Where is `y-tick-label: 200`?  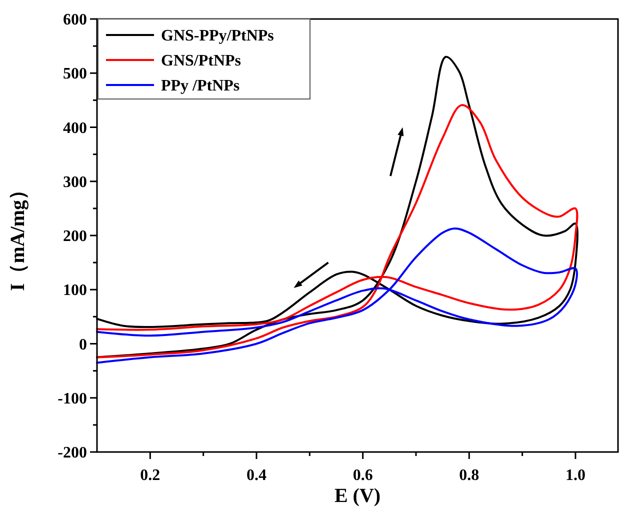 y-tick-label: 200 is located at coordinates (75, 237).